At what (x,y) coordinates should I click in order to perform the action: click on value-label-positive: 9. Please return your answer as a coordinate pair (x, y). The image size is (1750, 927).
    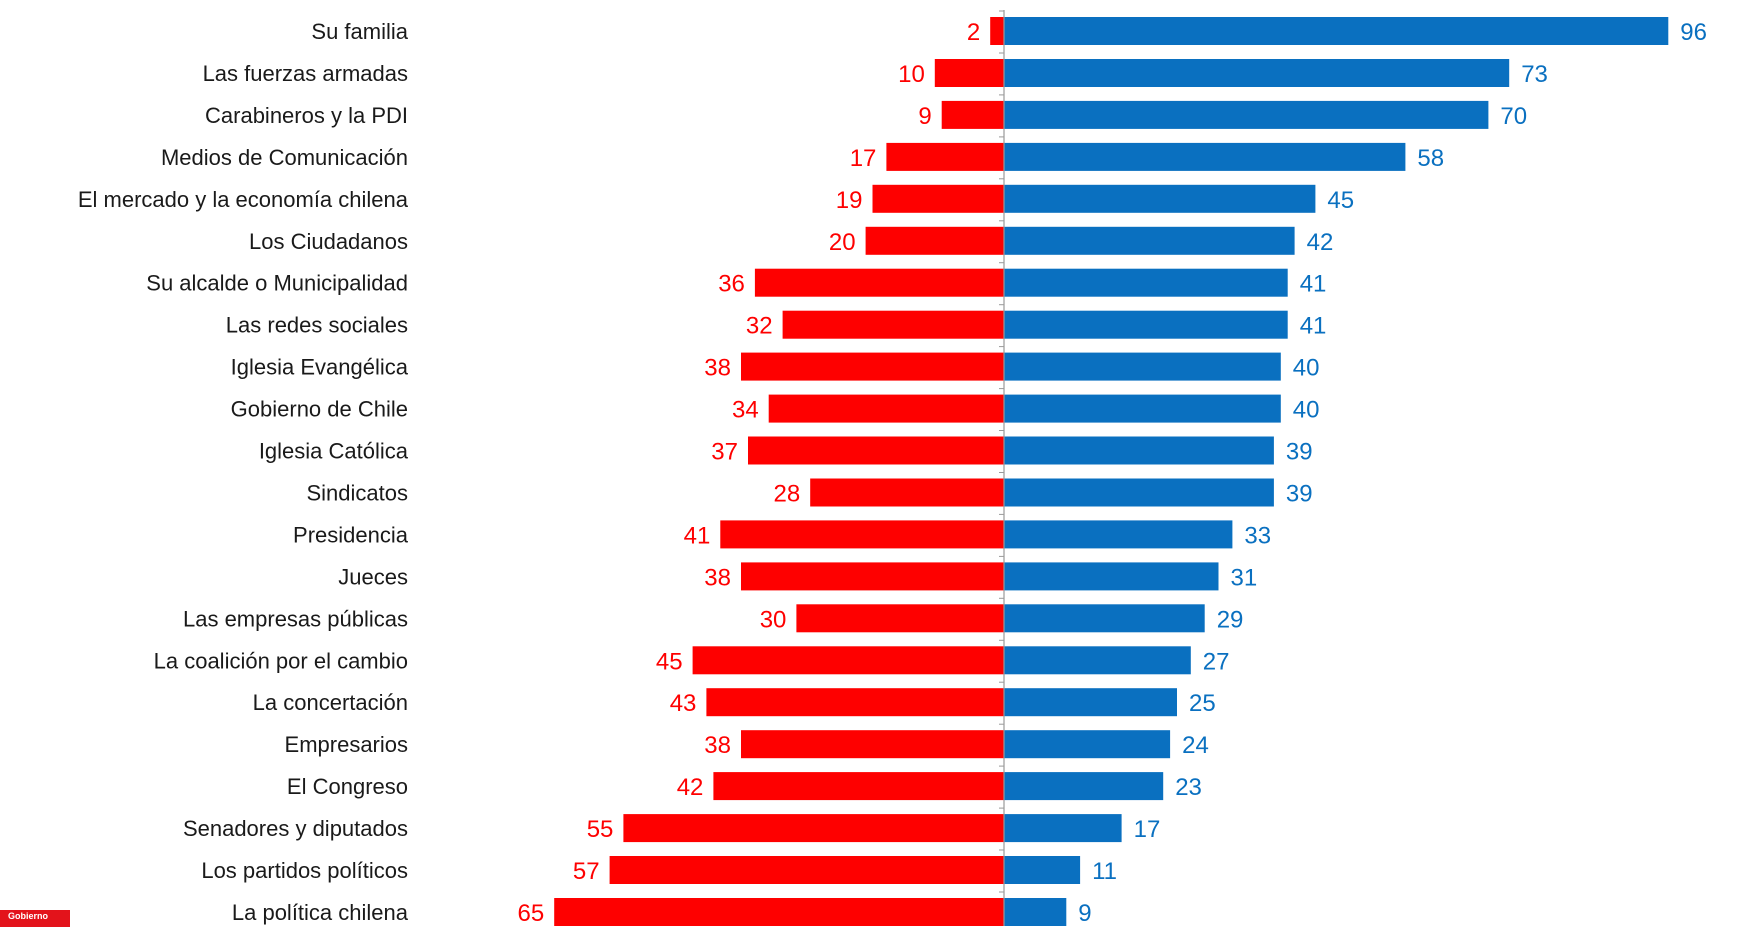
    Looking at the image, I should click on (1084, 913).